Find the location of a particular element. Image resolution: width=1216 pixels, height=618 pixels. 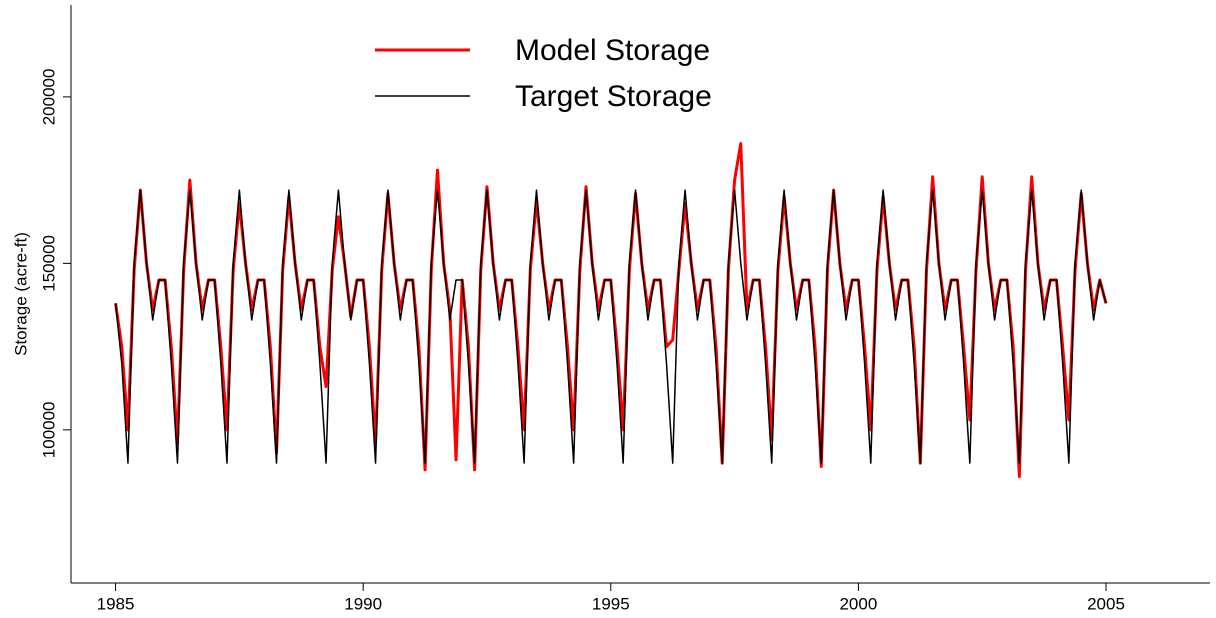

x-tick-label: 2005 is located at coordinates (1106, 603).